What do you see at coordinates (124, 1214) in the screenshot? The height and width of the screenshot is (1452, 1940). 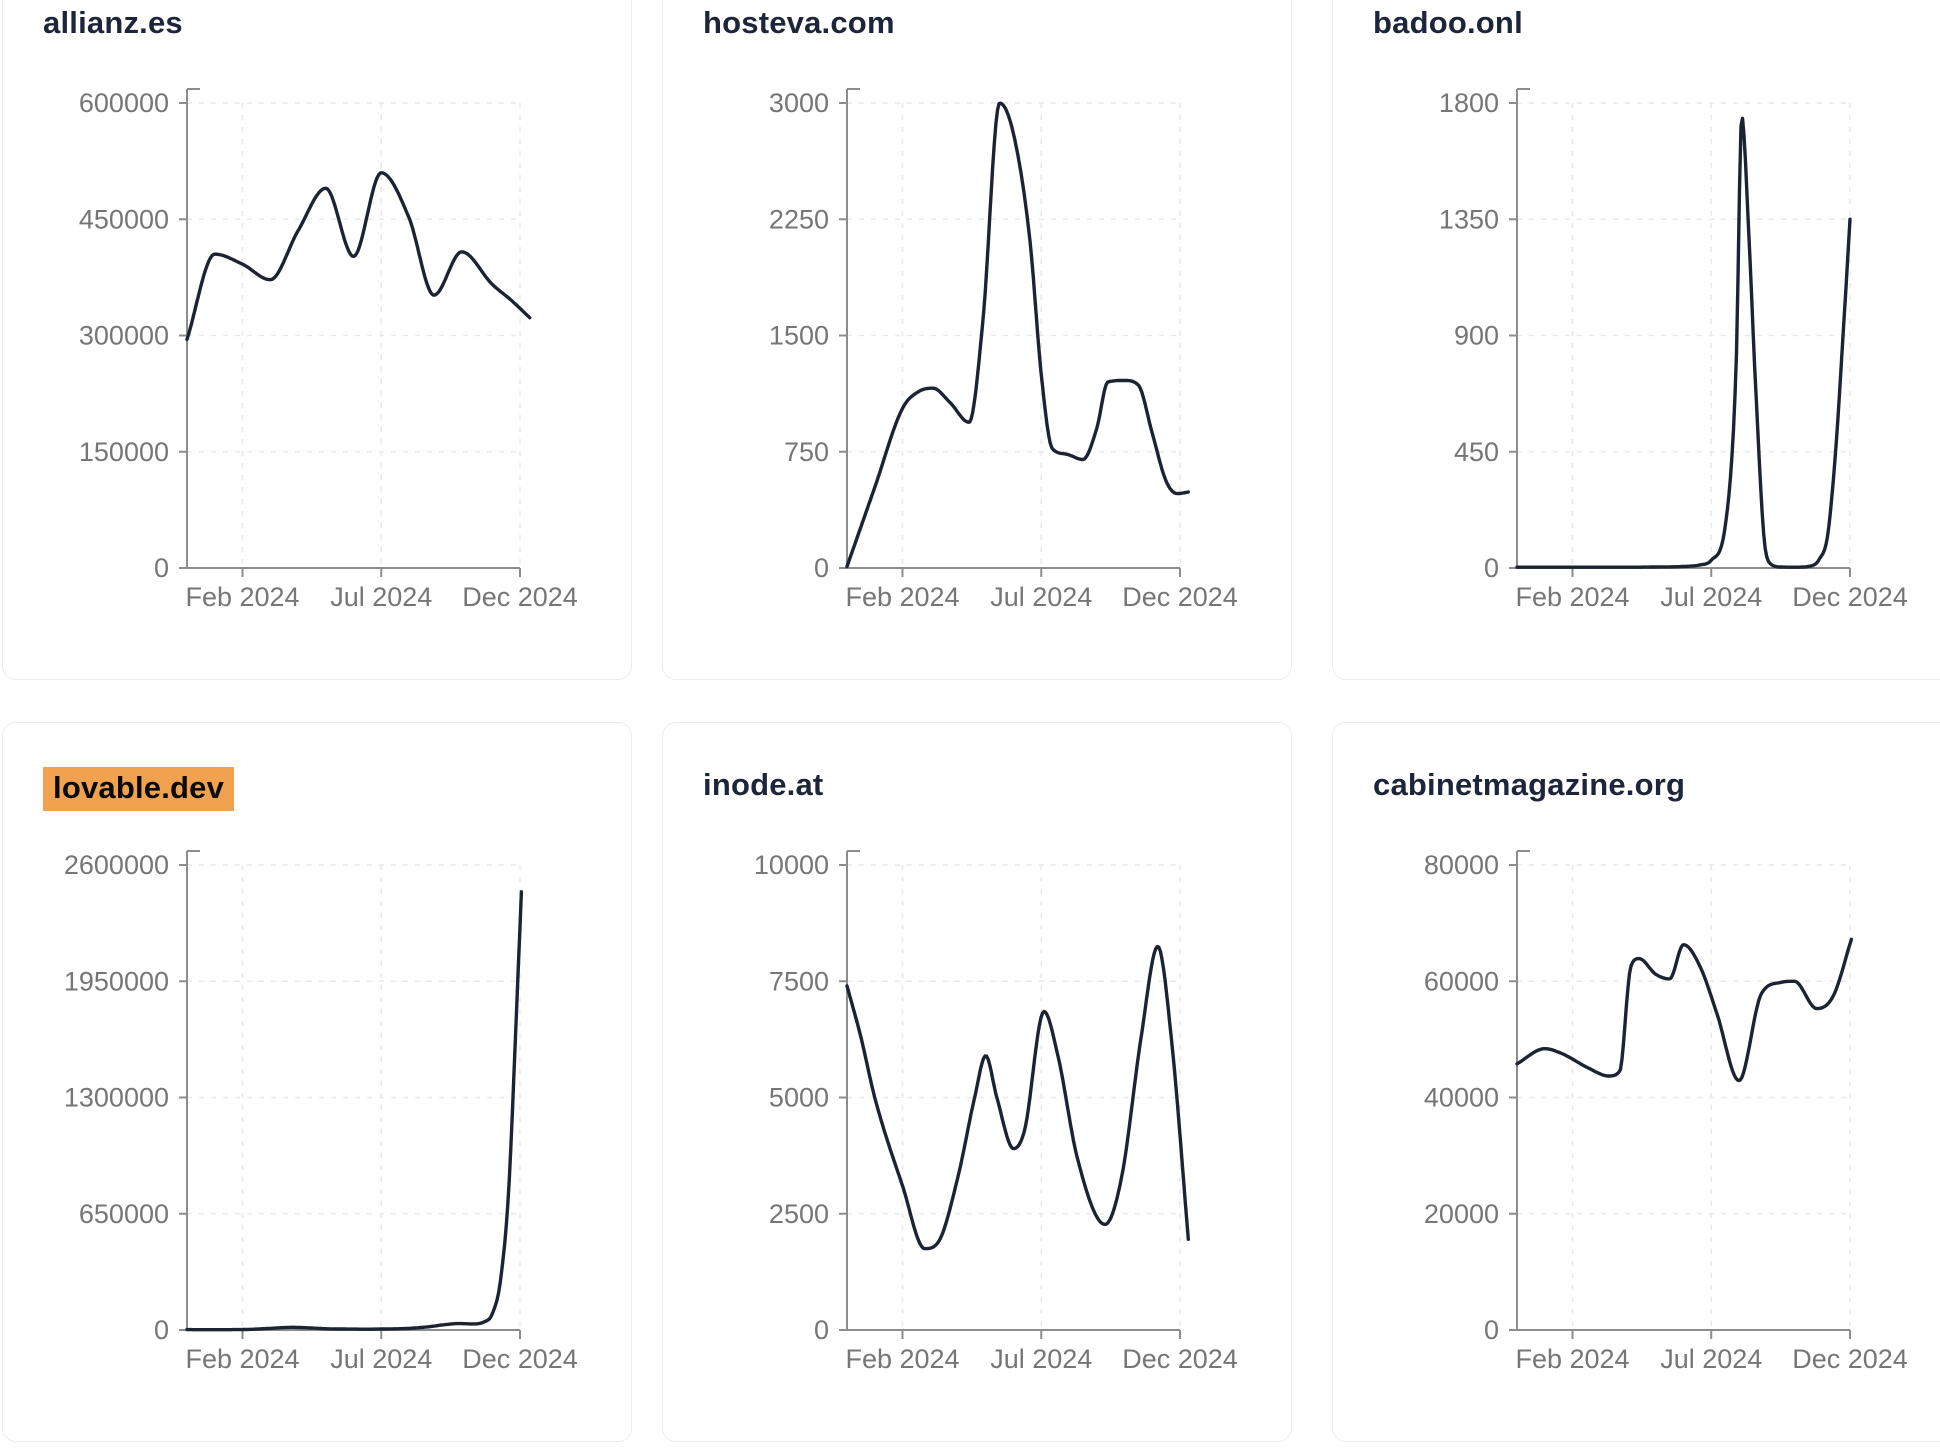 I see `svg-text: 650000` at bounding box center [124, 1214].